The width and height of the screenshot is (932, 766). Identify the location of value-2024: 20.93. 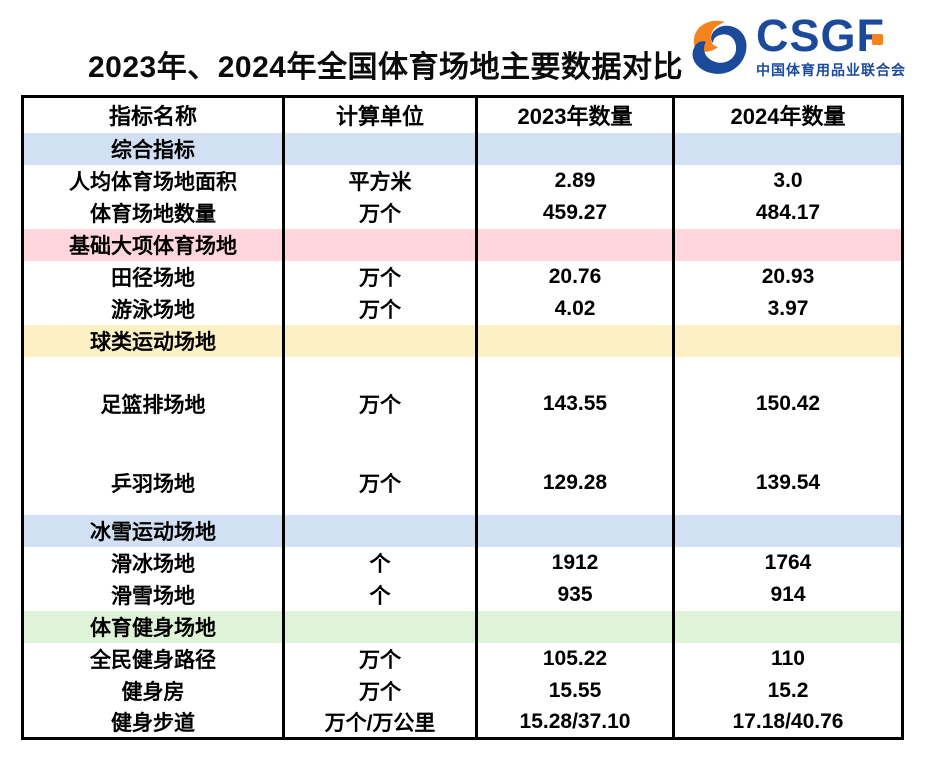
(788, 276).